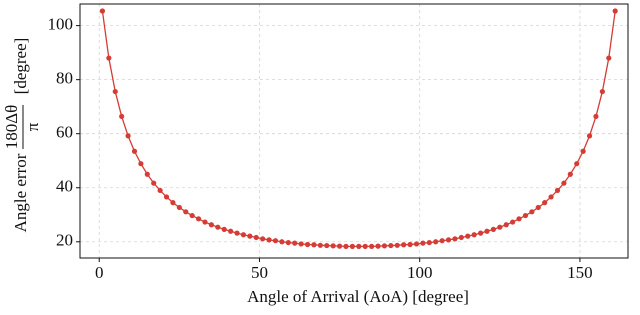  I want to click on x-tick-label: 100, so click(420, 272).